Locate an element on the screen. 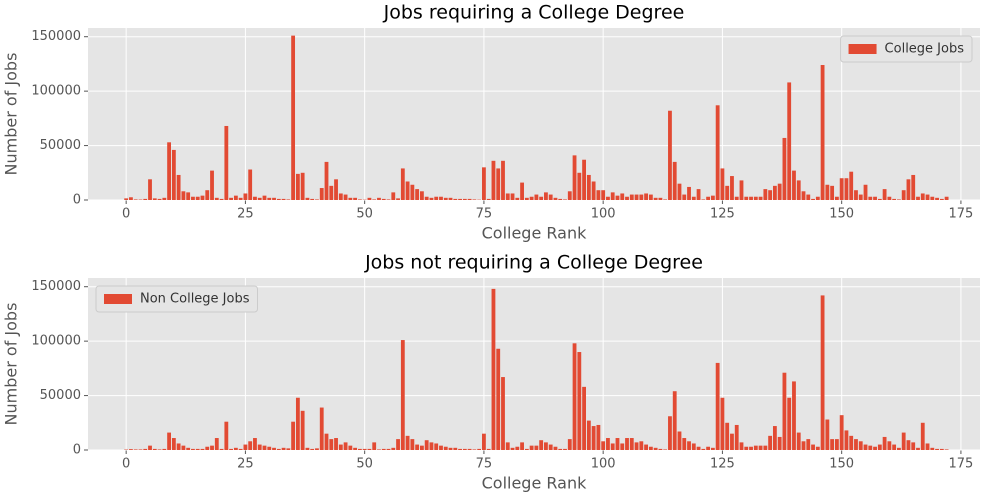 The image size is (1000, 498). legend-box is located at coordinates (176, 299).